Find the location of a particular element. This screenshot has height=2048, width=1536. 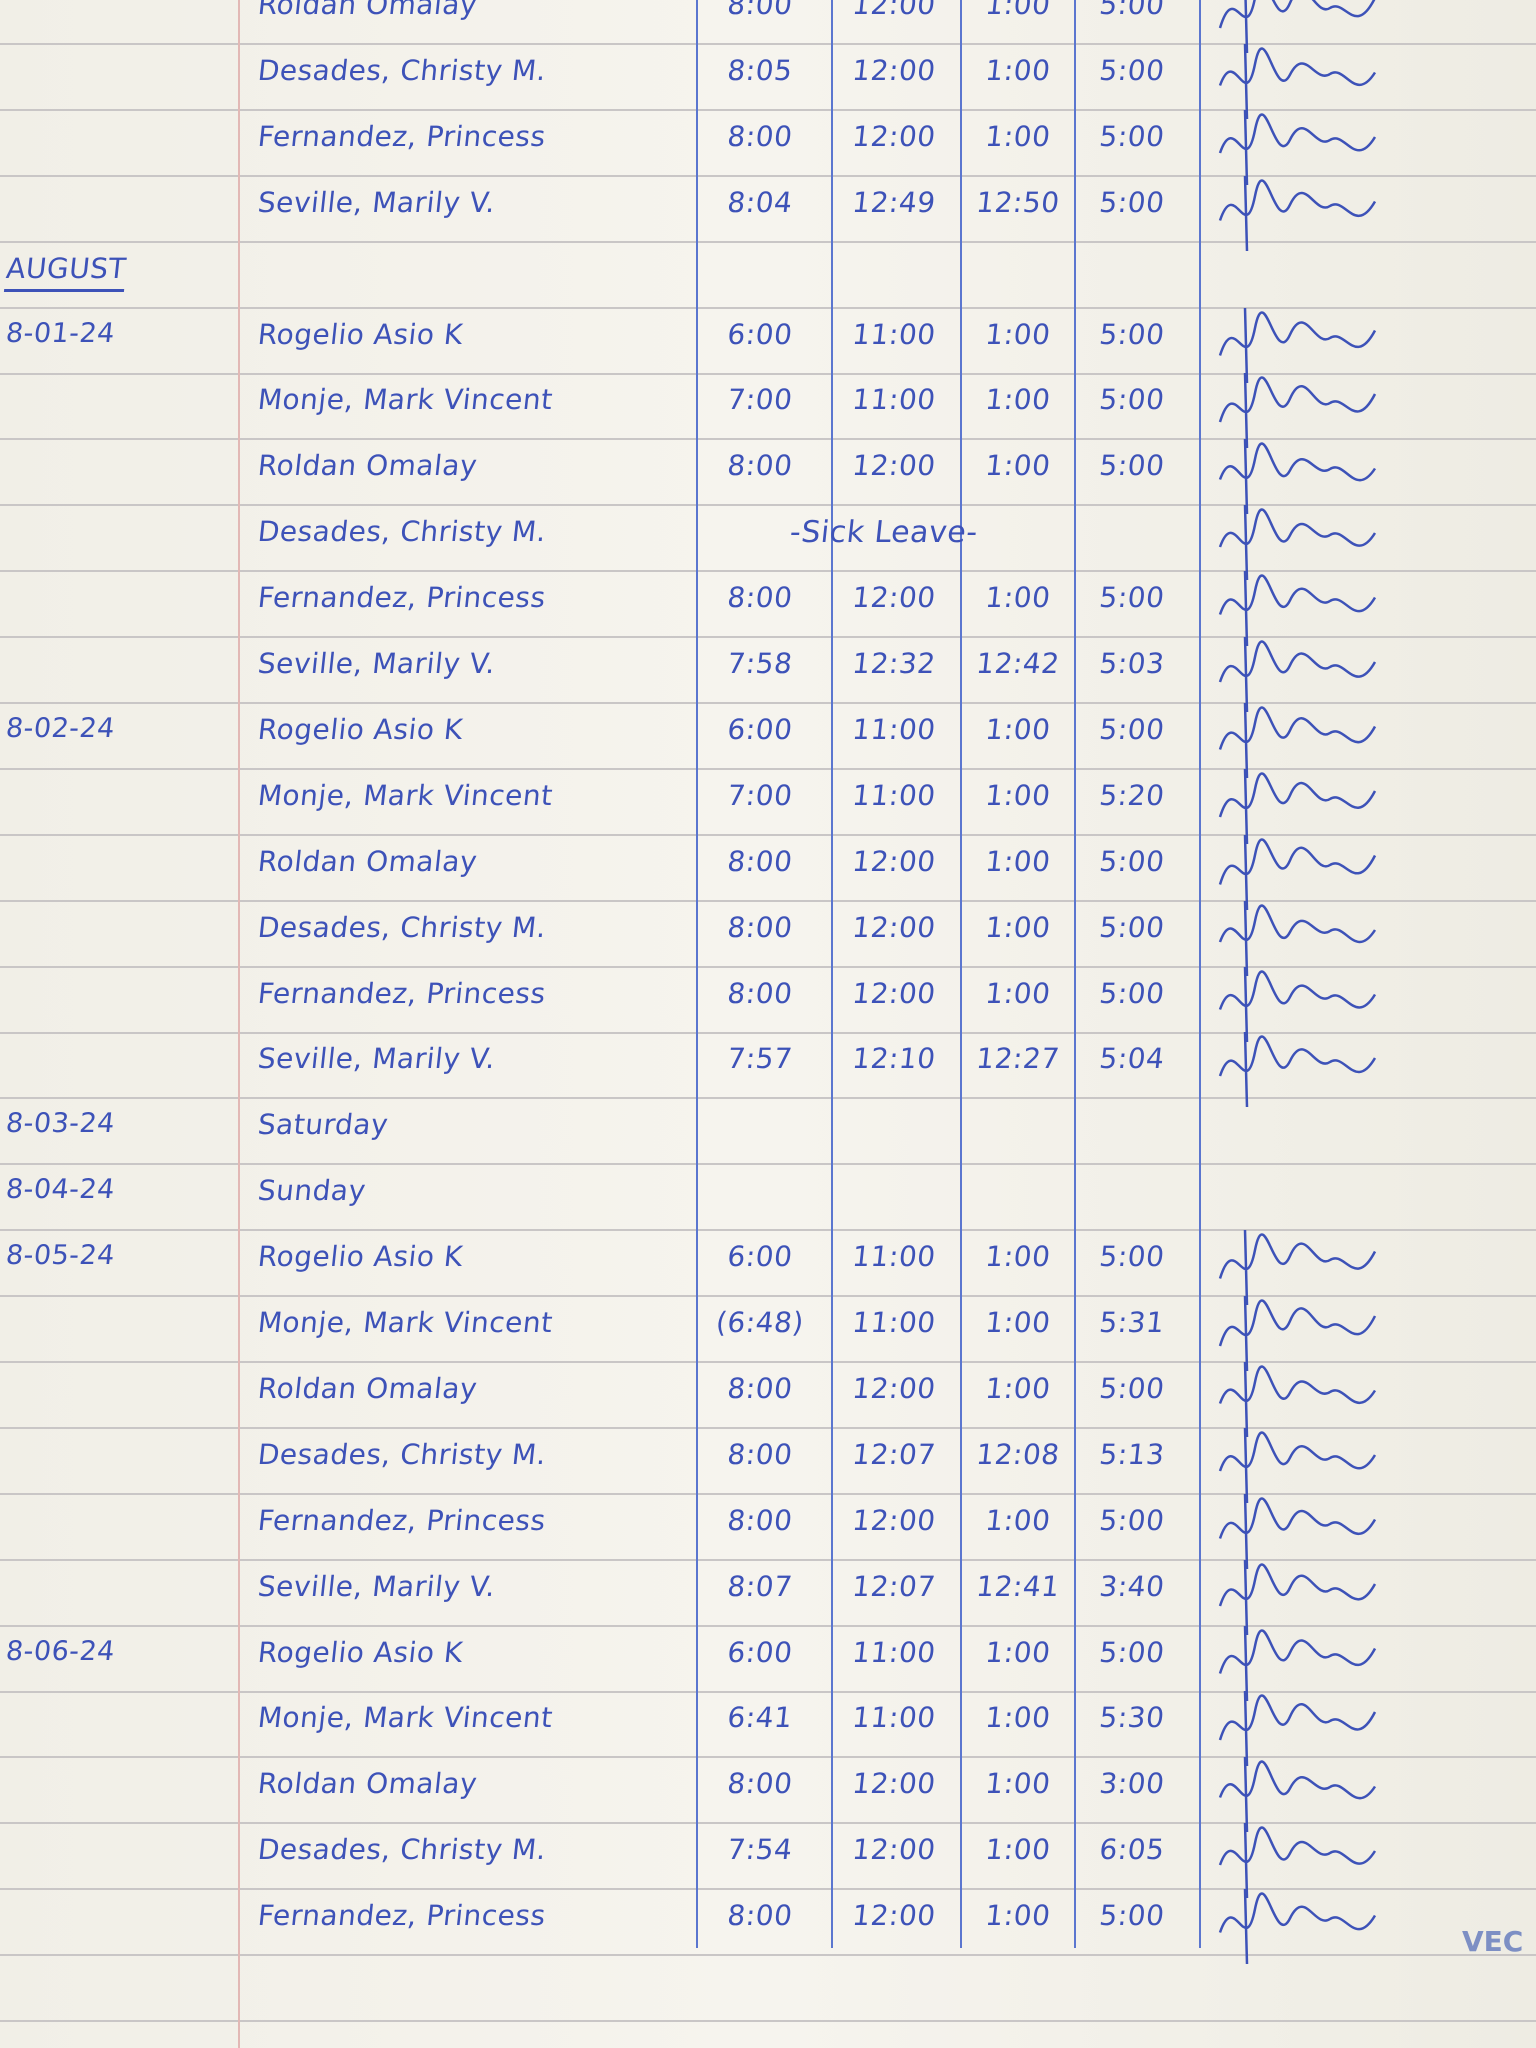

time-out-am: 12:10 is located at coordinates (894, 1059).